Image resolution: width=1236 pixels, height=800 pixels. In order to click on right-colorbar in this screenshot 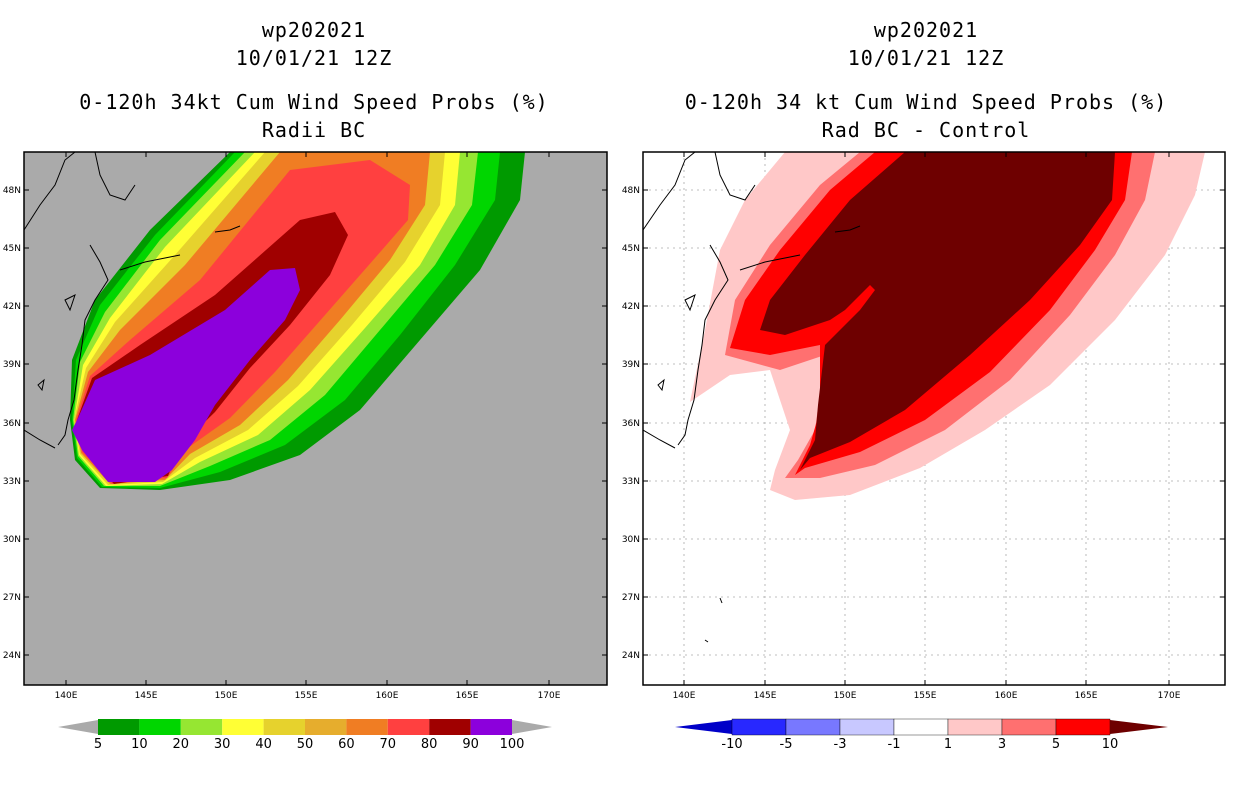, I will do `click(921, 727)`.